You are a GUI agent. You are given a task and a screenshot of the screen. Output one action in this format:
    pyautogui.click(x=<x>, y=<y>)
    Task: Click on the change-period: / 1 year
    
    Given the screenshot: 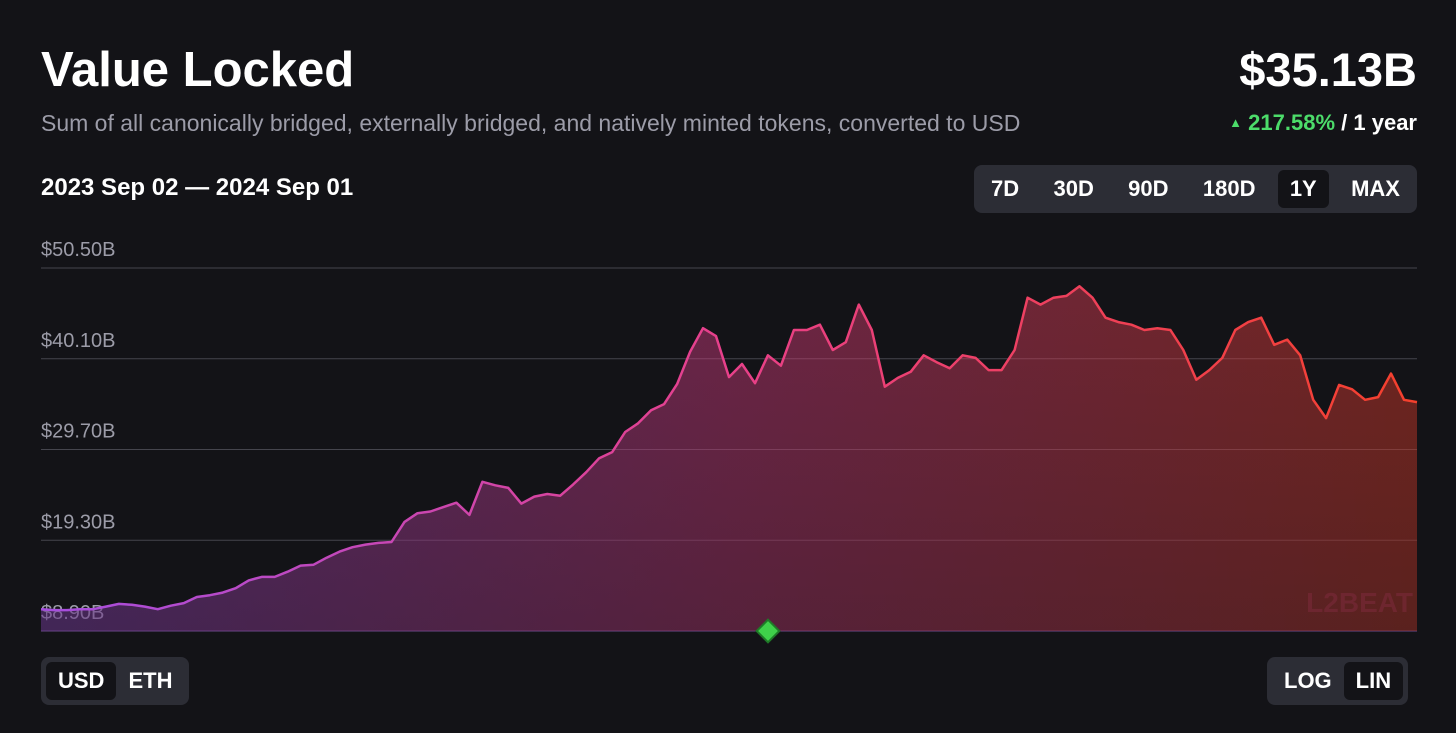 What is the action you would take?
    pyautogui.click(x=1379, y=122)
    